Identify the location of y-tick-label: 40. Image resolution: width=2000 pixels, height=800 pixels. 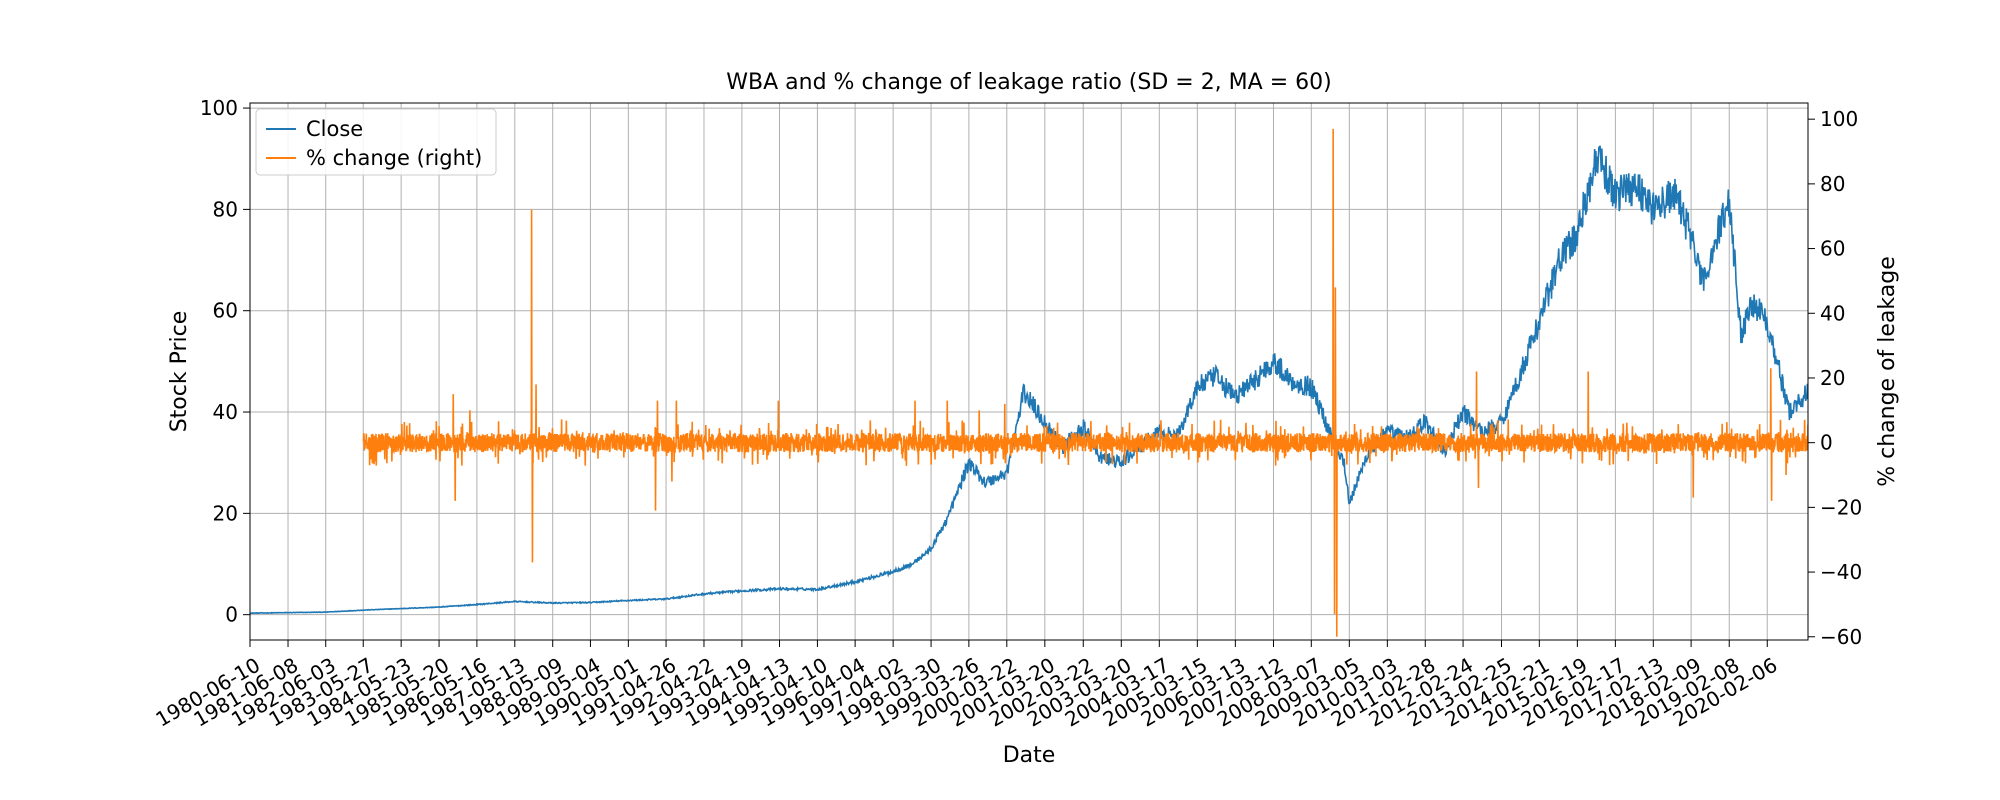
(225, 412).